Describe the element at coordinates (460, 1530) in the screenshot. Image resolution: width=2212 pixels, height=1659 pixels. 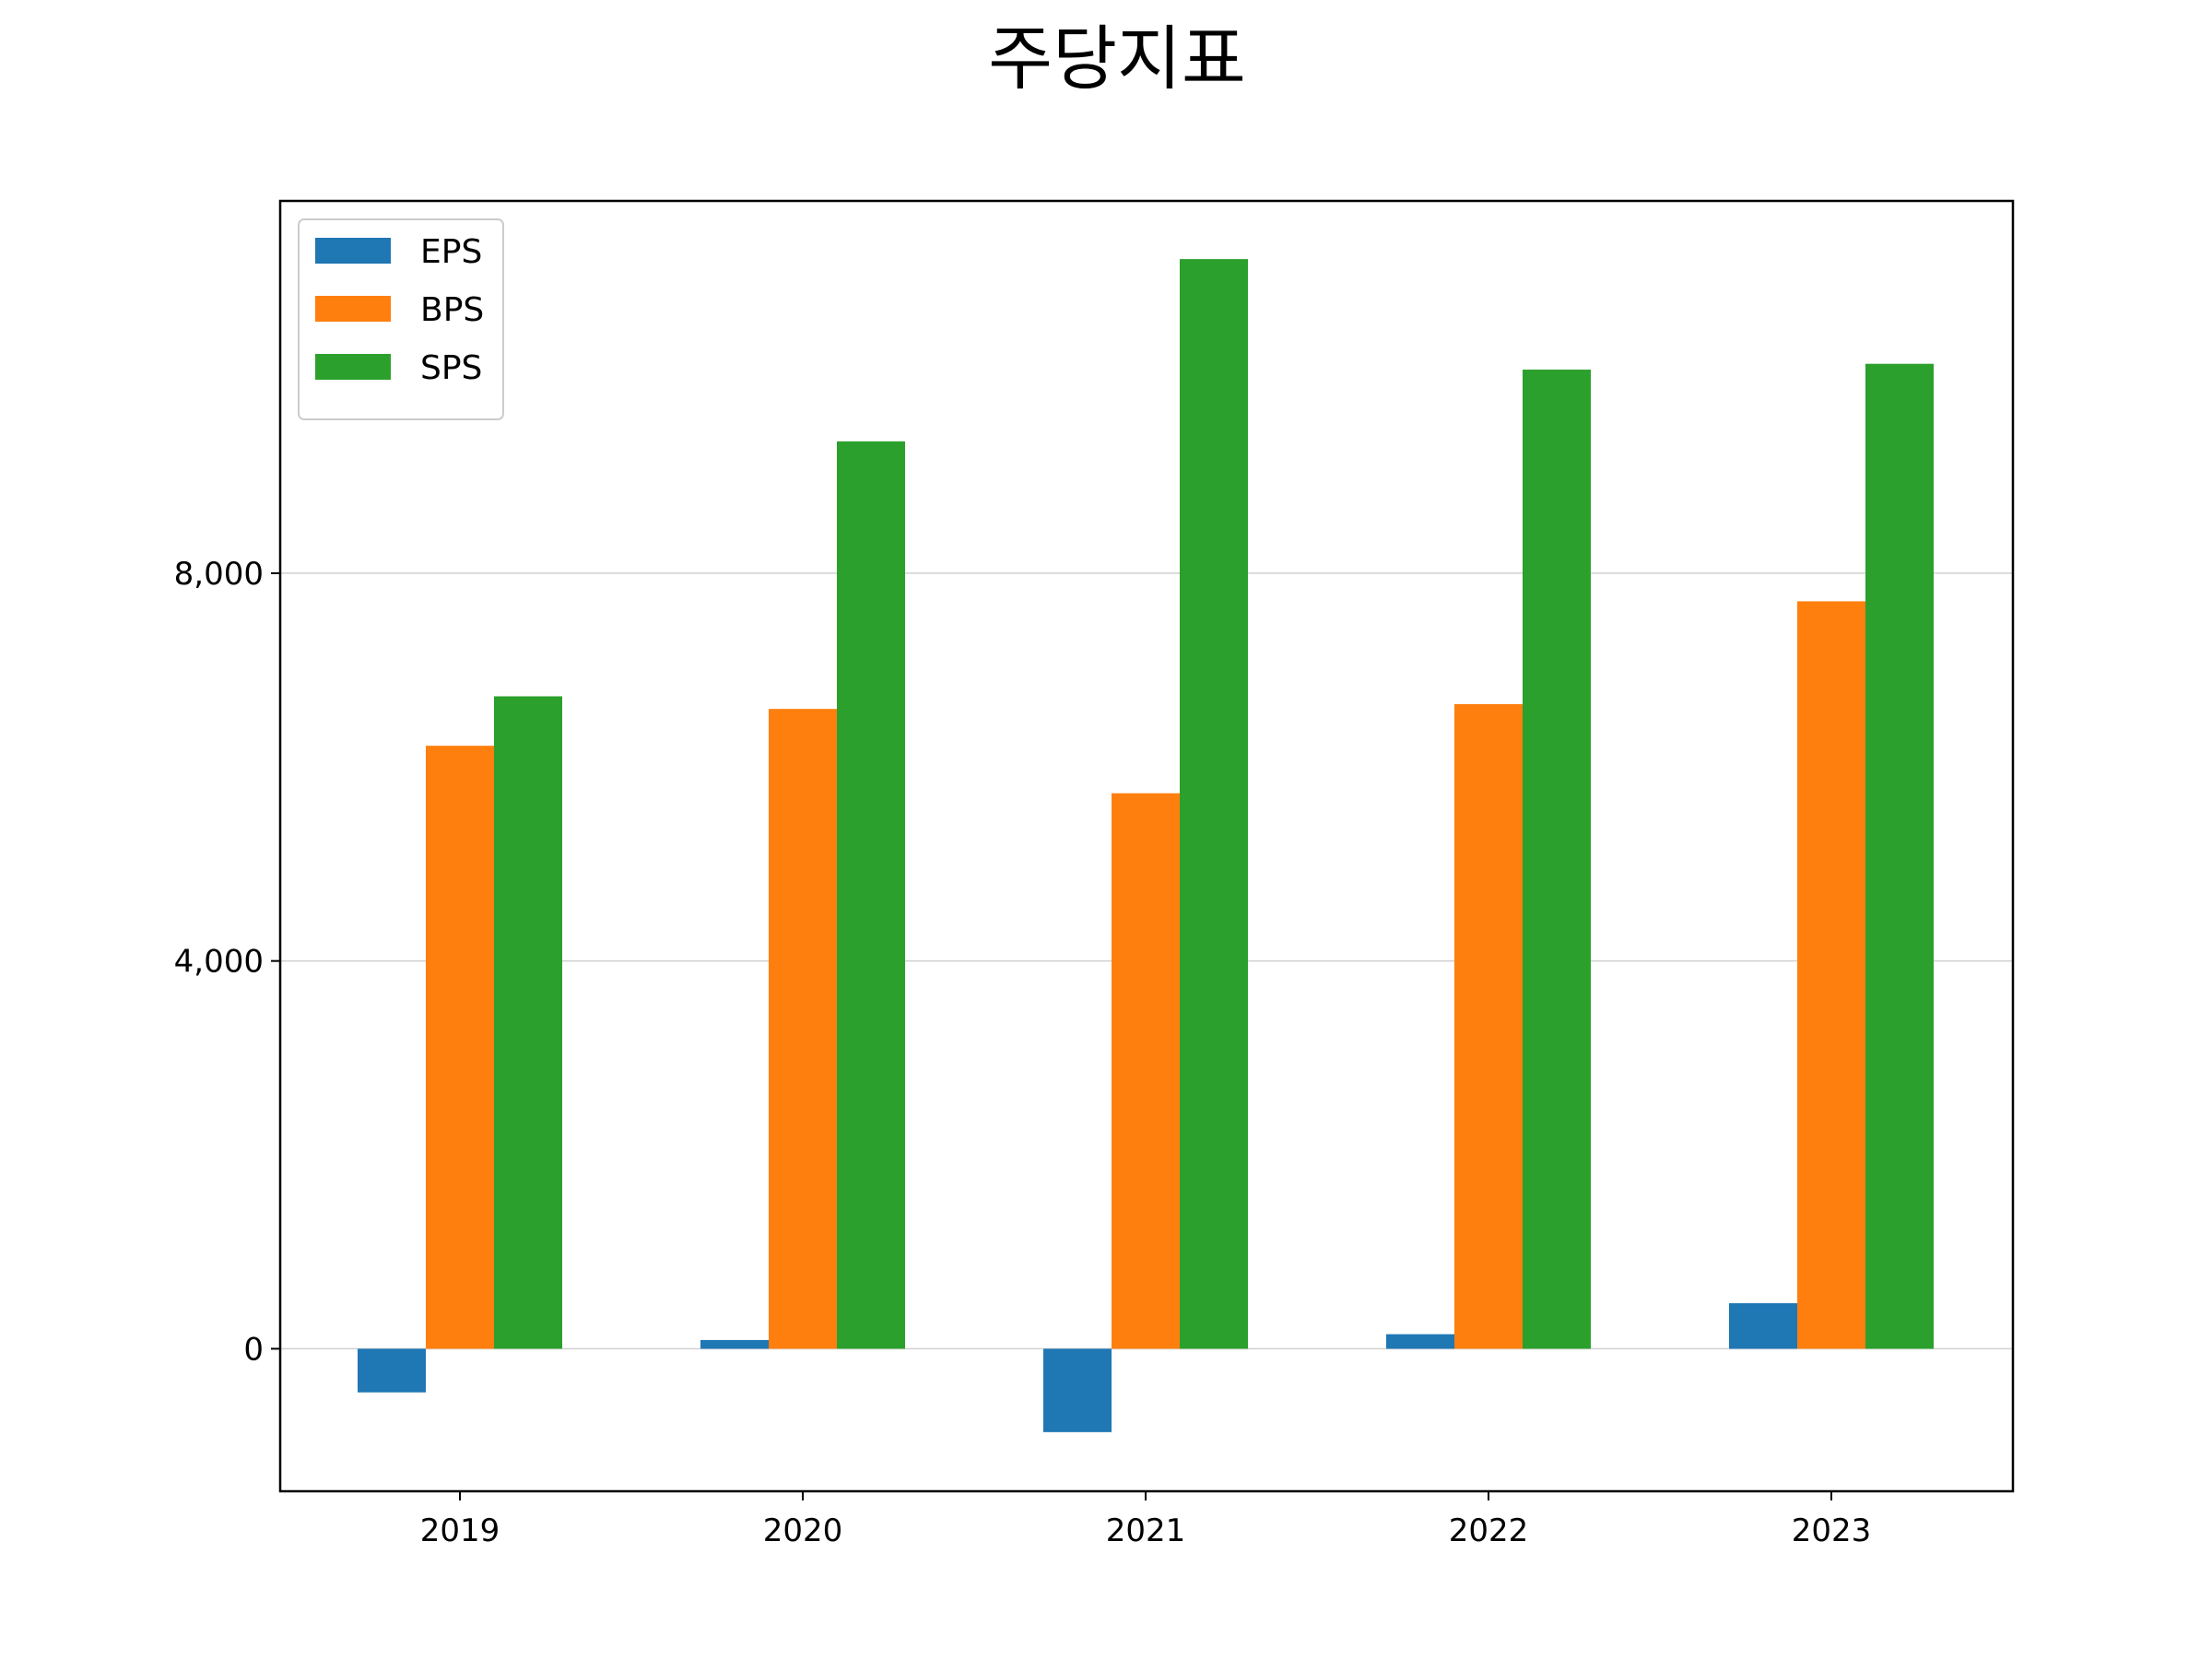
I see `x-tick-label: 2019` at that location.